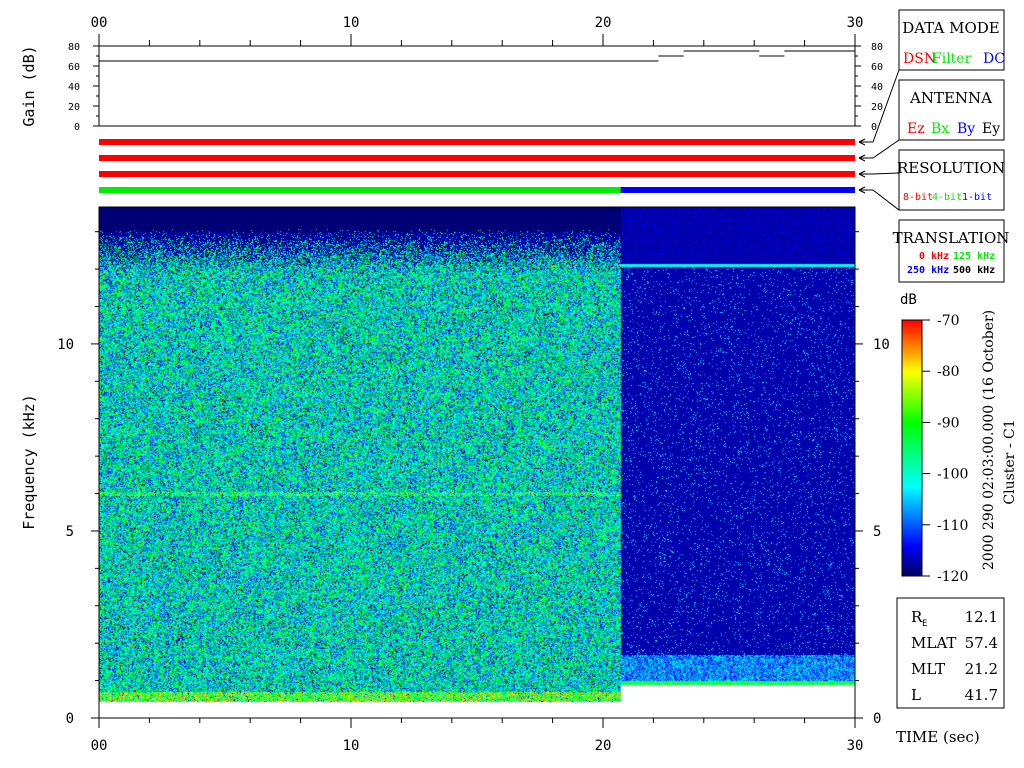 Image resolution: width=1024 pixels, height=768 pixels. Describe the element at coordinates (966, 129) in the screenshot. I see `legend-item: By` at that location.